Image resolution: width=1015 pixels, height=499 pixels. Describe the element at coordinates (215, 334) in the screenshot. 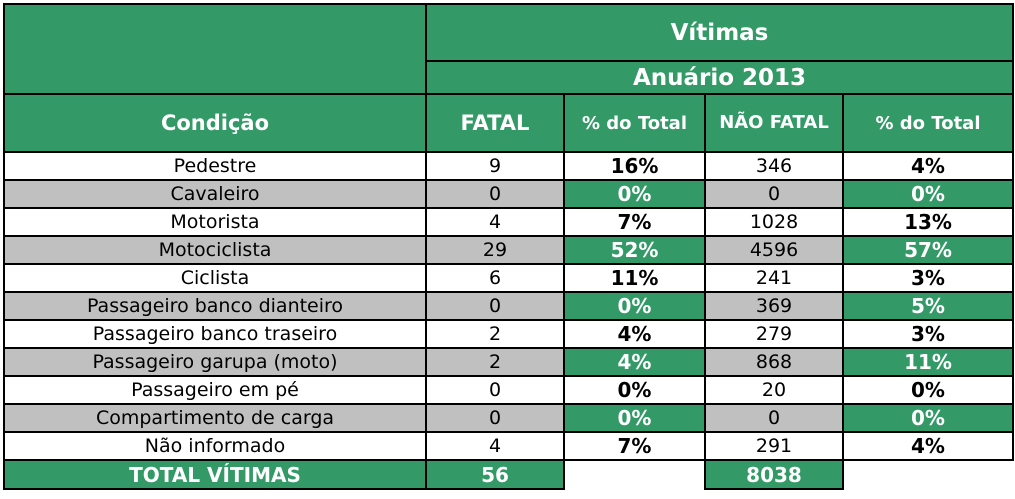

I see `cell-condicao: Passageiro banco traseiro` at that location.